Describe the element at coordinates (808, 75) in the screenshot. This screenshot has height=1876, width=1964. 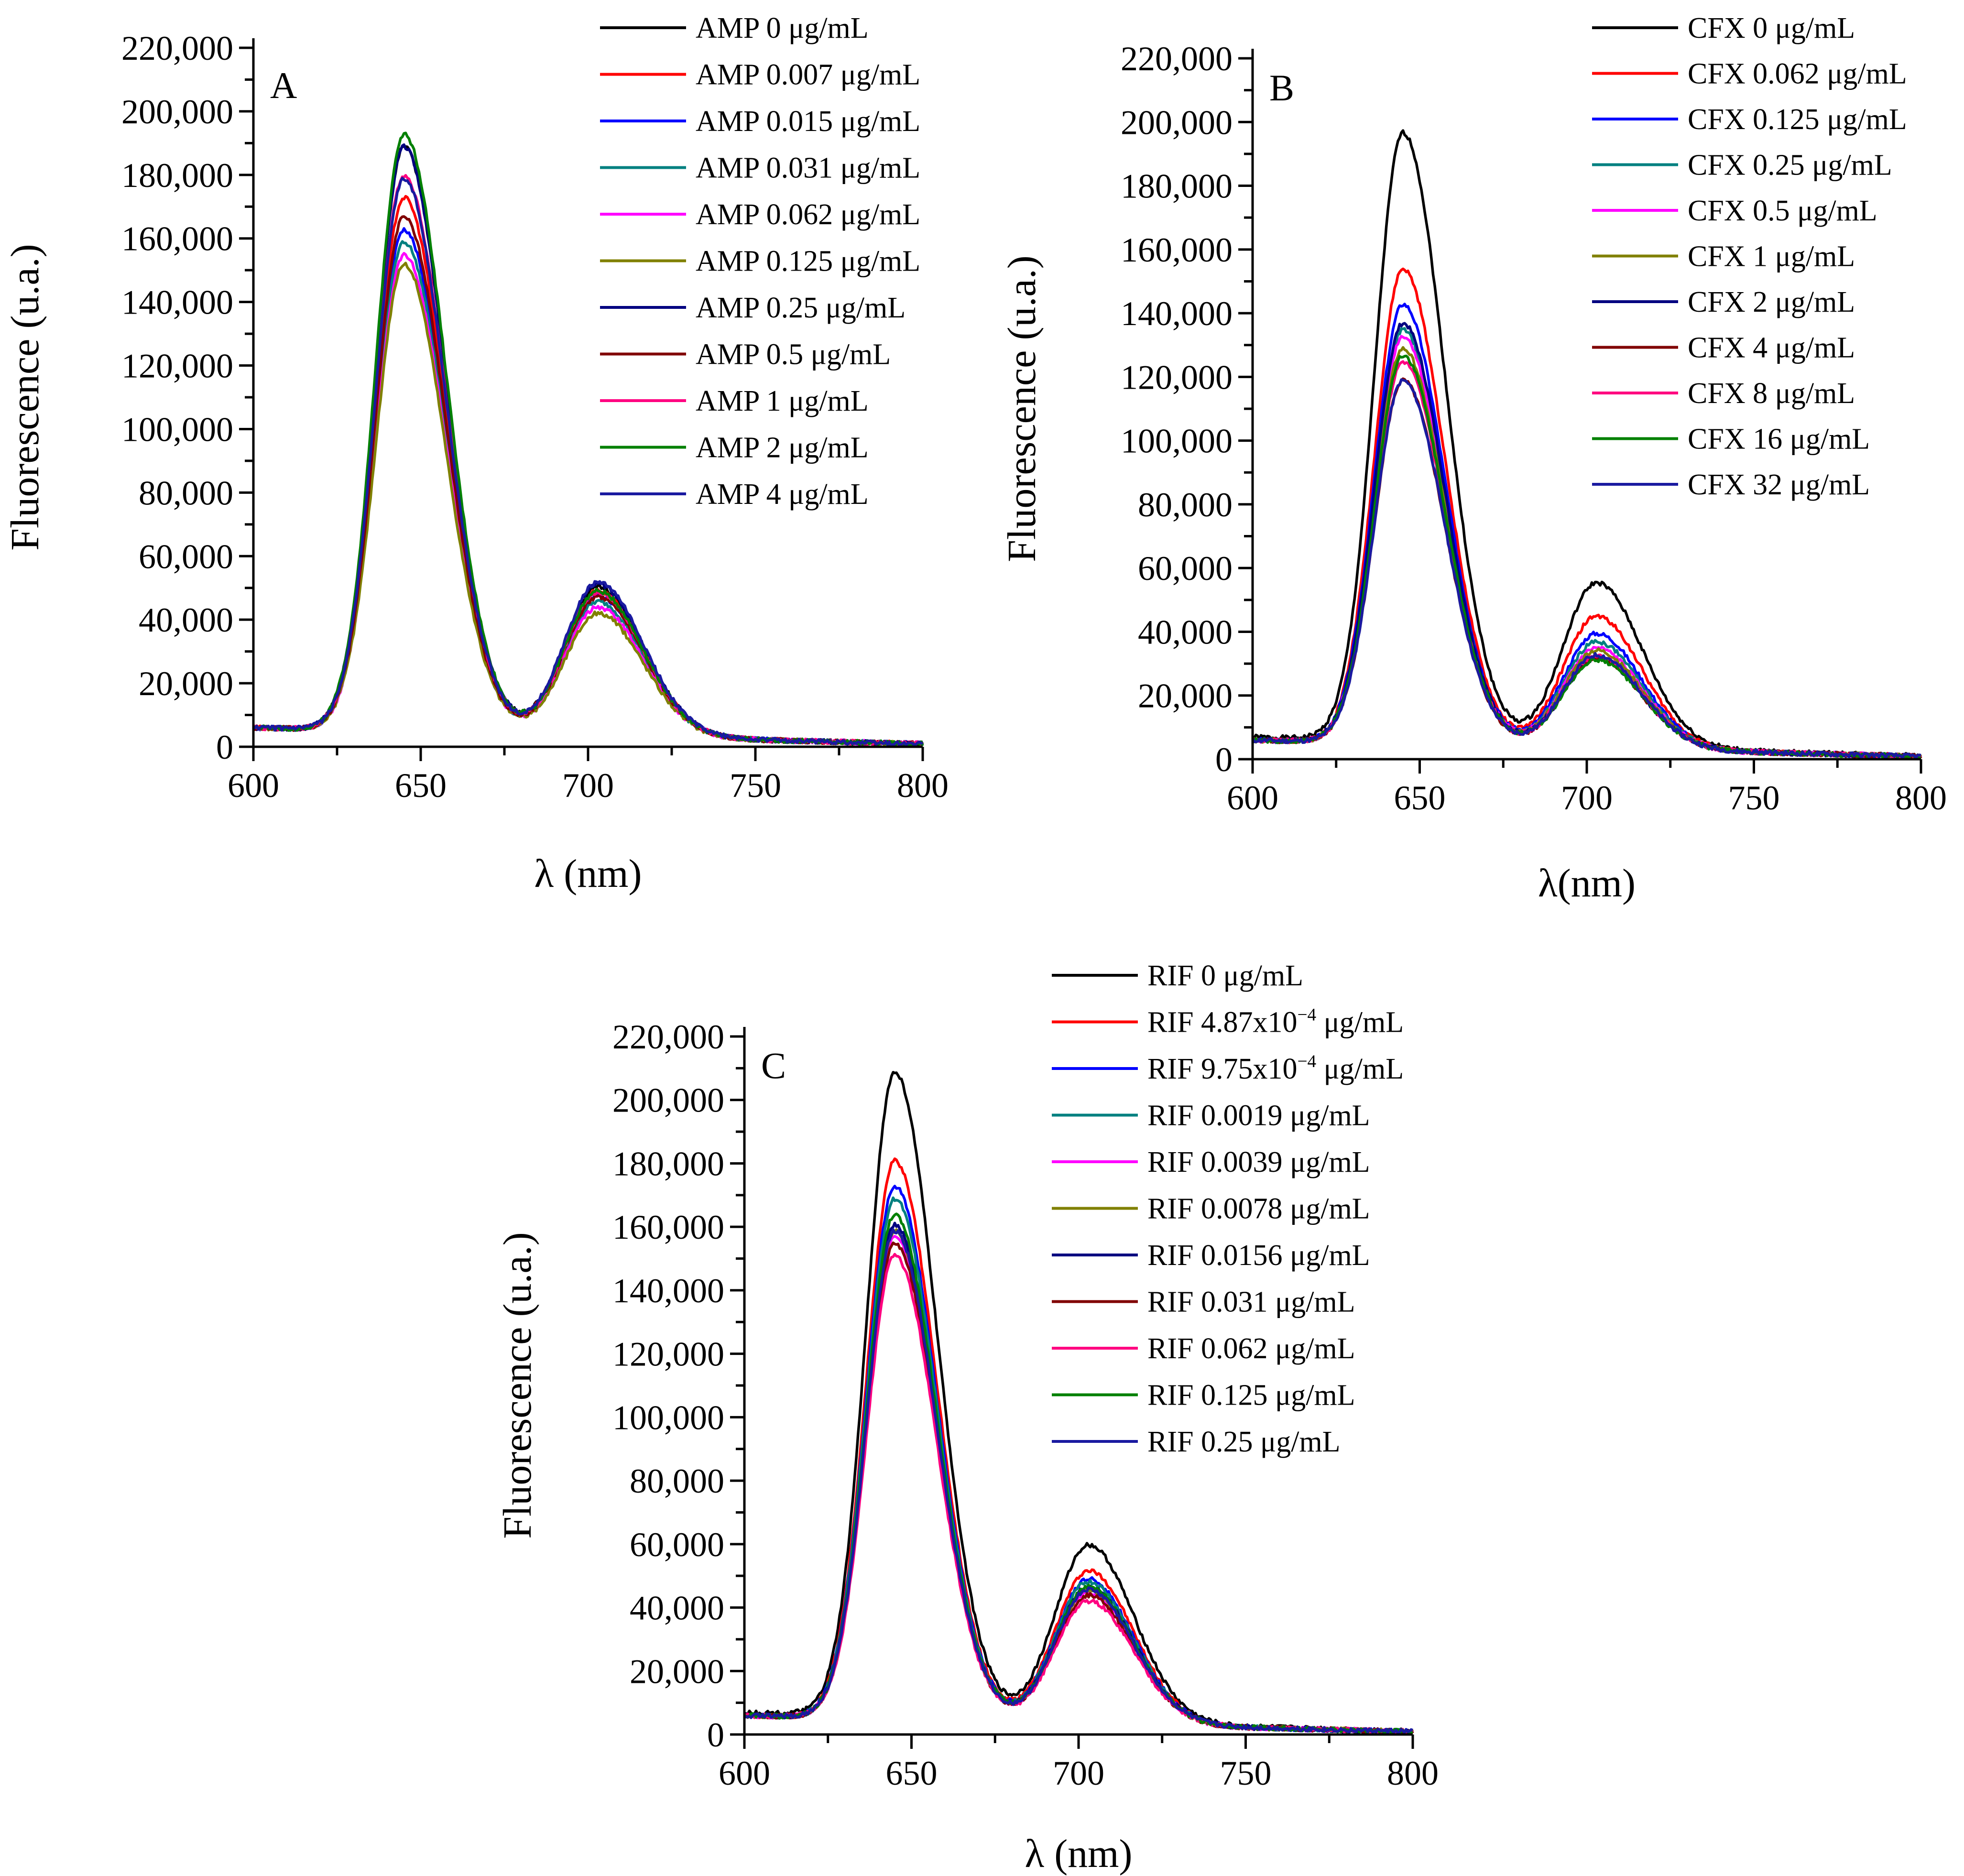
I see `legend-entry: AMP 0.007 μg/mL` at that location.